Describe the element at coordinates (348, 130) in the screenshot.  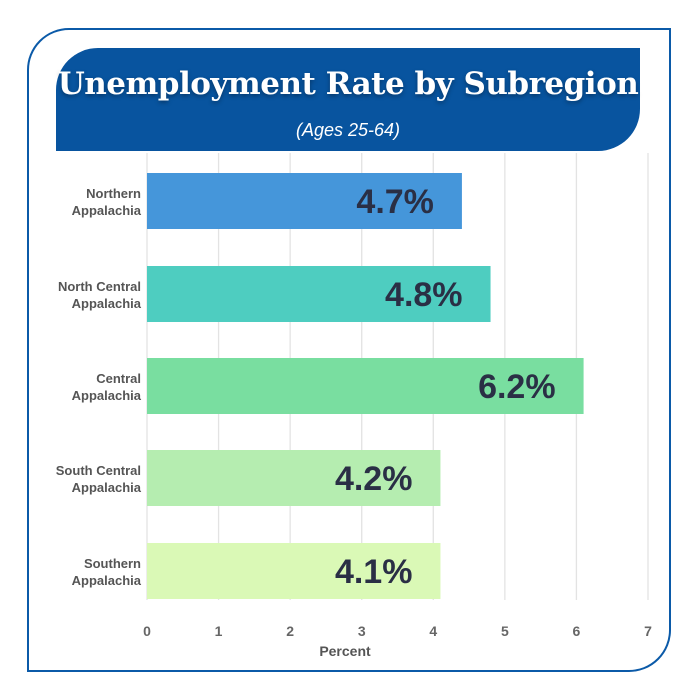
I see `chart-subtitle: (Ages 25-64)` at that location.